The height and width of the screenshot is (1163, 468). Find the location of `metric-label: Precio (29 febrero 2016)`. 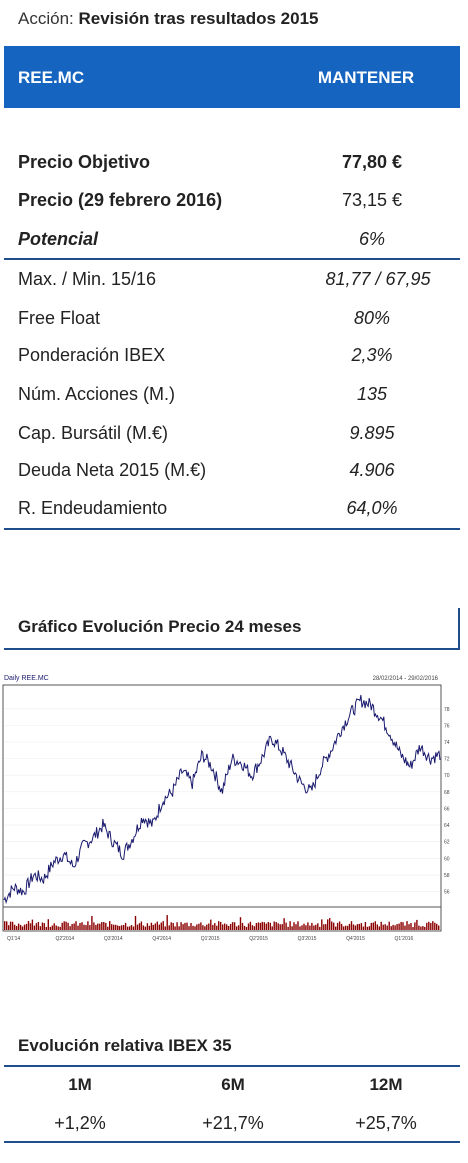

metric-label: Precio (29 febrero 2016) is located at coordinates (120, 200).